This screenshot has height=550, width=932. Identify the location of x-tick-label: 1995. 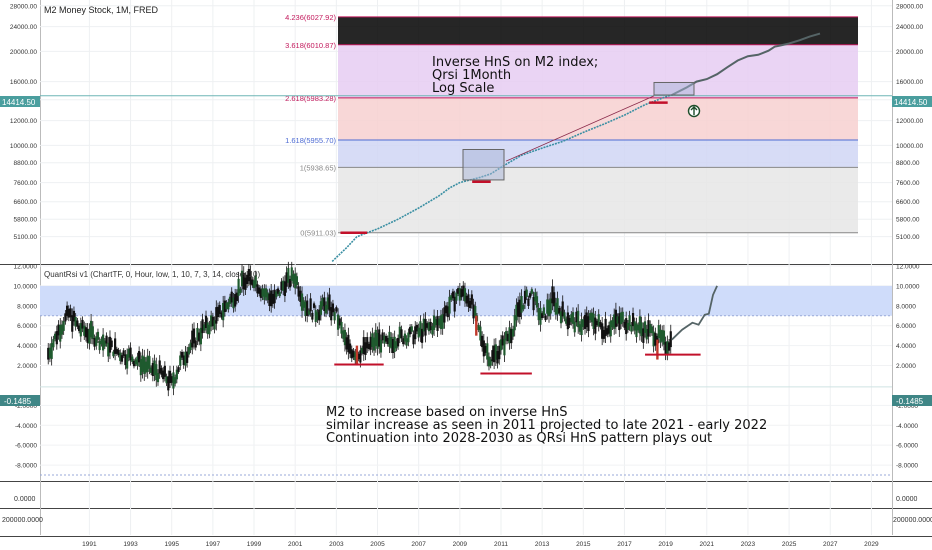
(171, 544).